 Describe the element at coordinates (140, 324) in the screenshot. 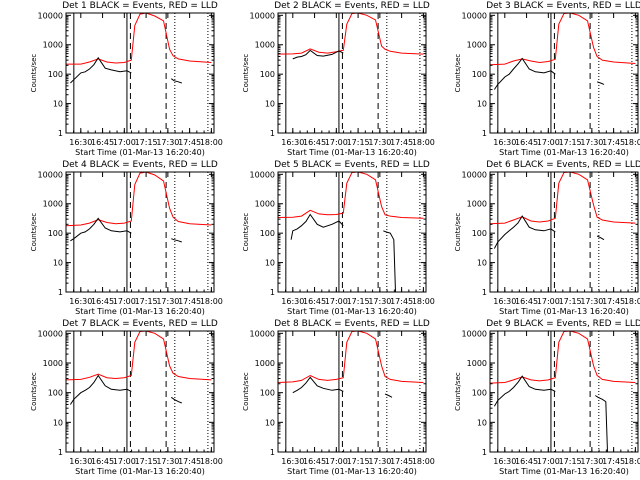

I see `panel-title: Det 7 BLACK = Events, RED = LLD` at that location.